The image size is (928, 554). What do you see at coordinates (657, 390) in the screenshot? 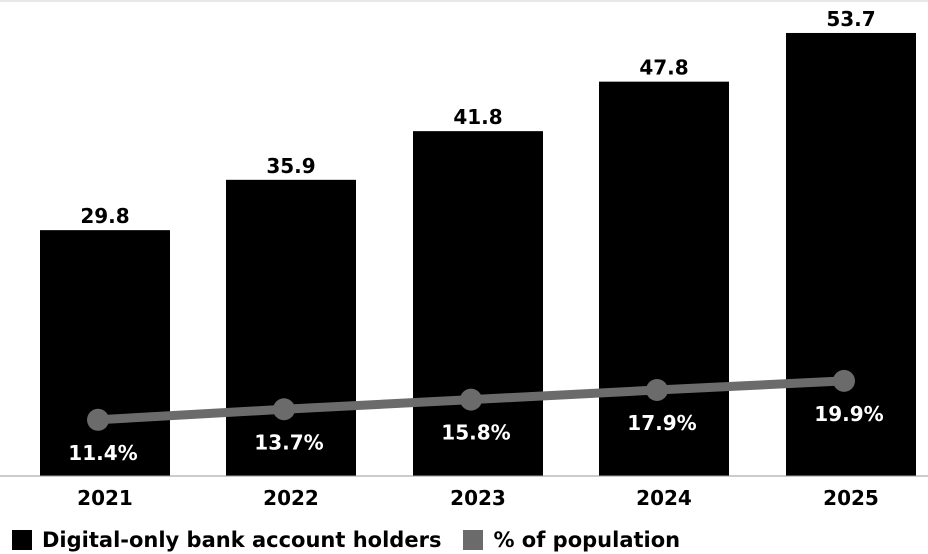
I see `line-point-2024` at bounding box center [657, 390].